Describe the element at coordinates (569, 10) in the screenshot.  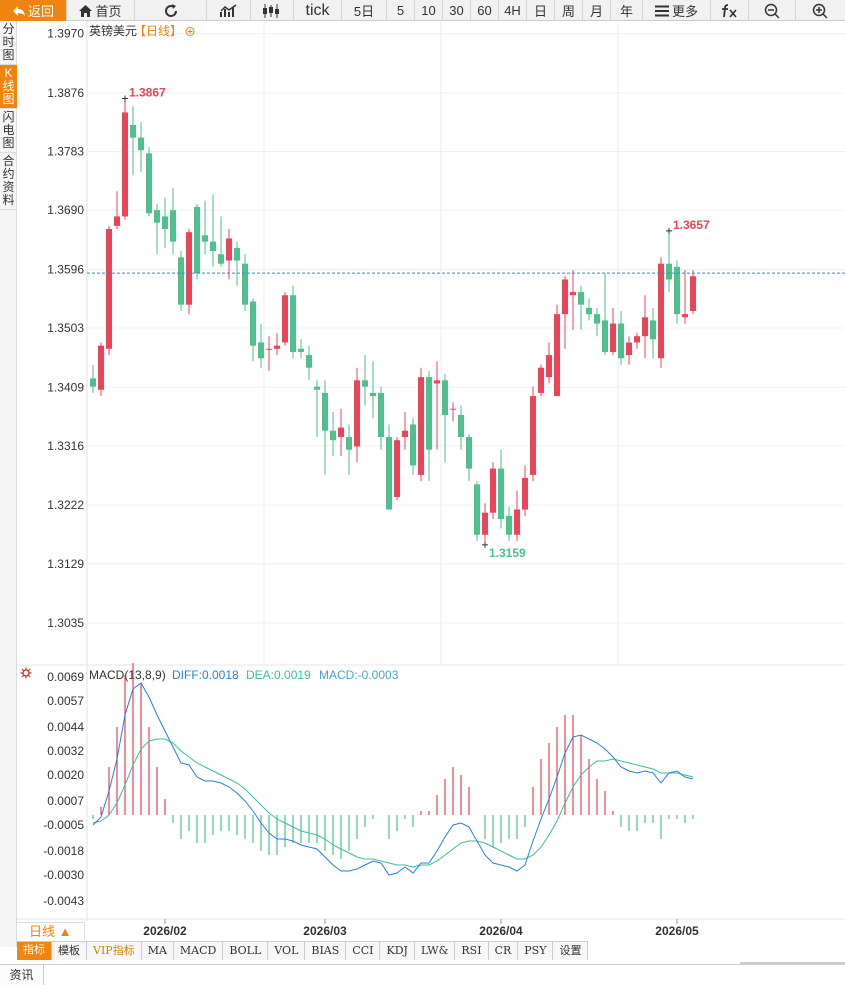
I see `period-week: 周` at that location.